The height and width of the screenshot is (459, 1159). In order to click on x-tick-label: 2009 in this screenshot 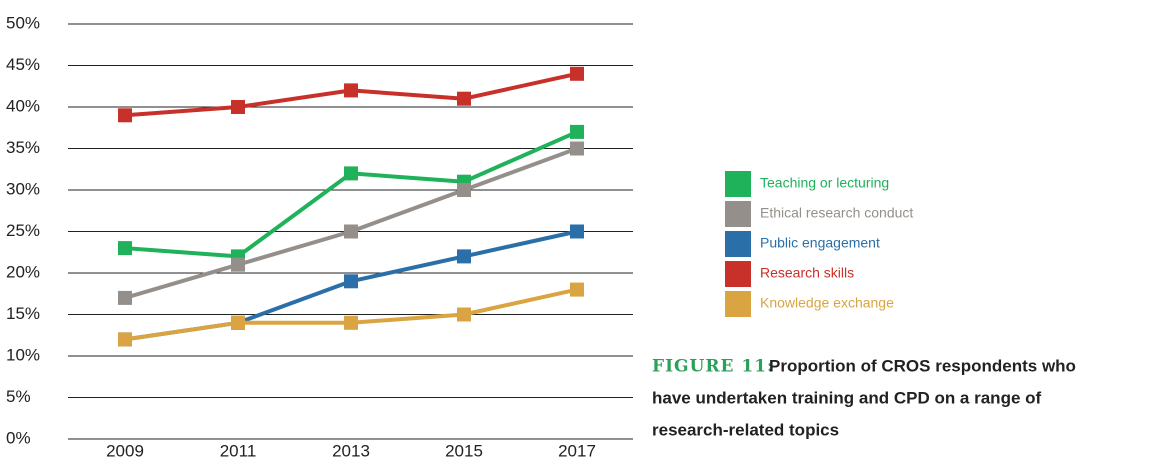, I will do `click(125, 450)`.